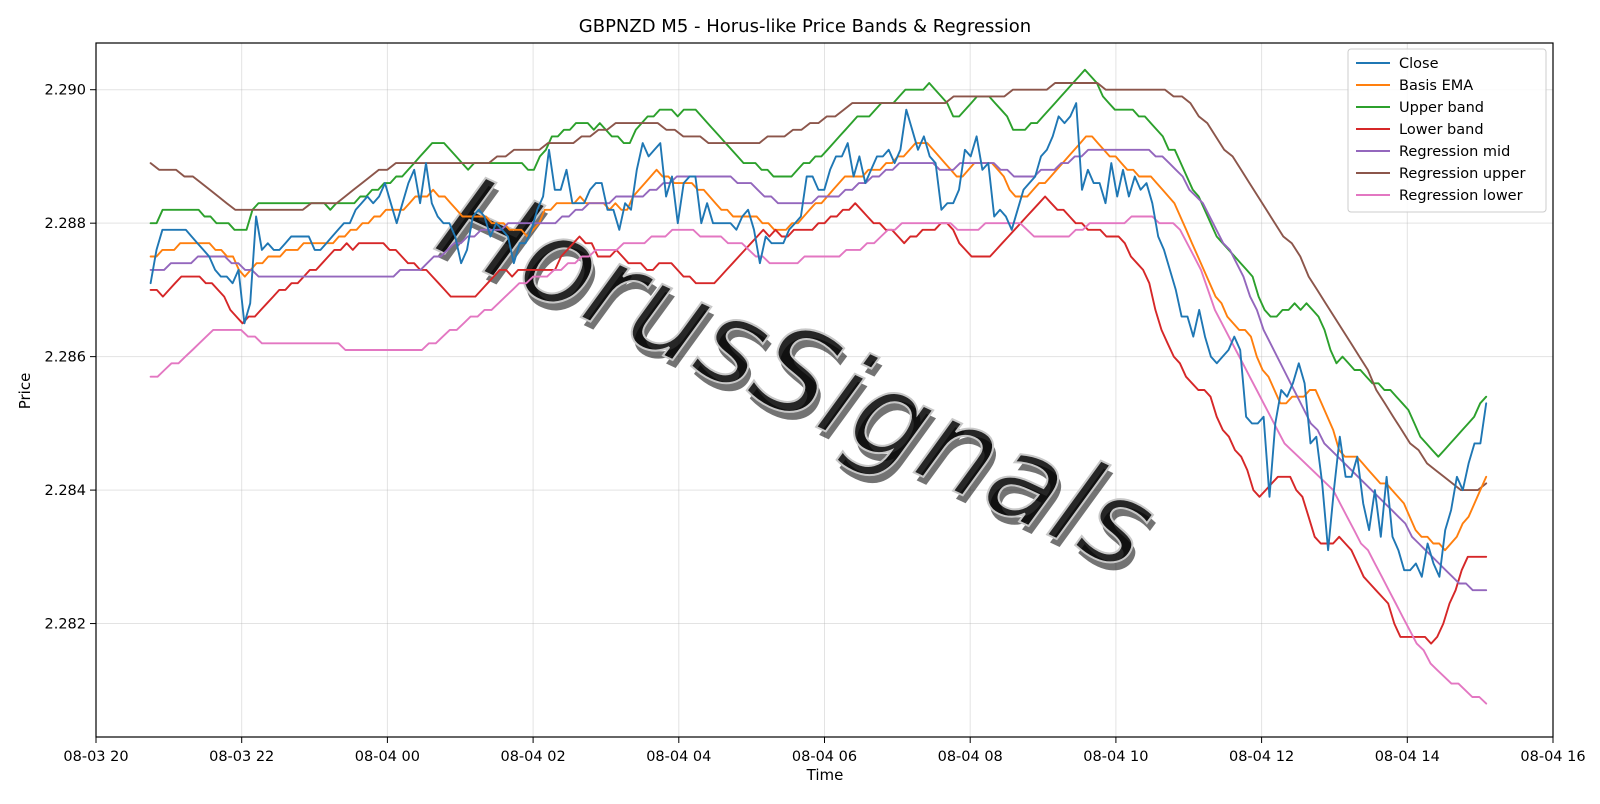 The image size is (1600, 804). What do you see at coordinates (25, 391) in the screenshot?
I see `y-axis-label: Price` at bounding box center [25, 391].